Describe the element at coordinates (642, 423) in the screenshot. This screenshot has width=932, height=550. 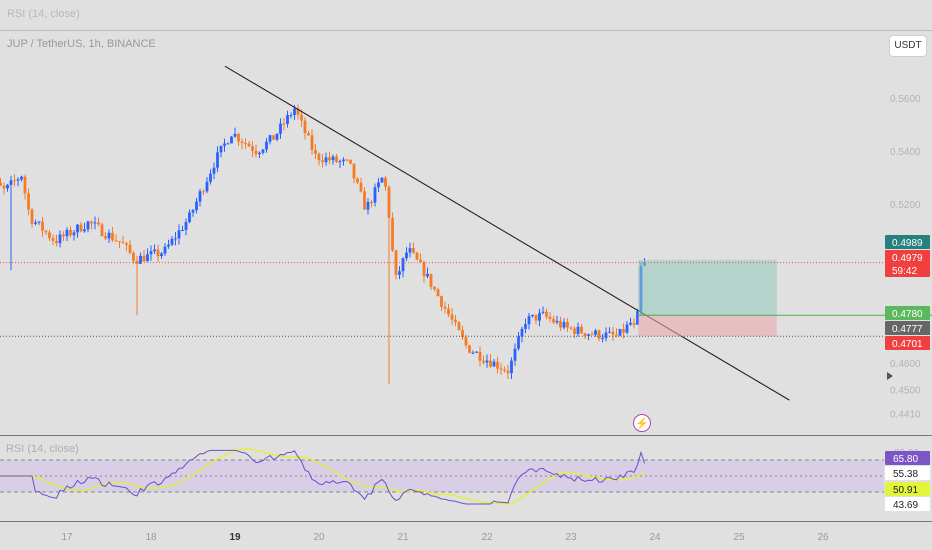
I see `flash-event-icon: ⚡` at that location.